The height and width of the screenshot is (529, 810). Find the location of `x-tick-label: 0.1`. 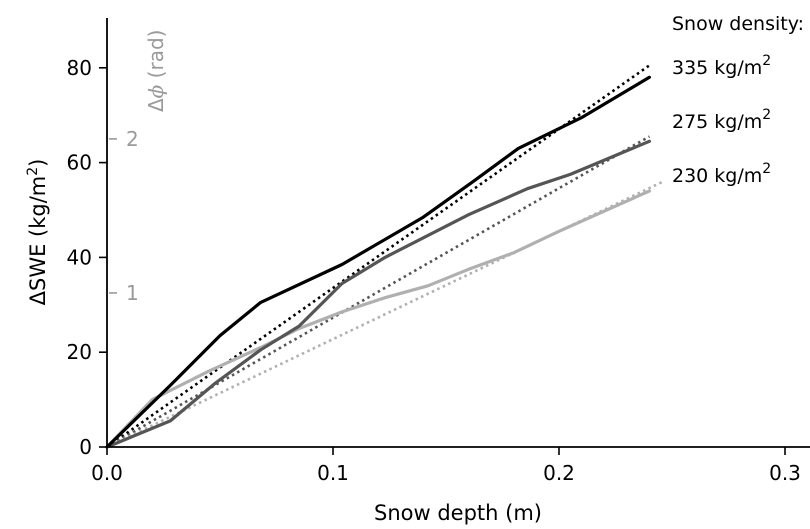

x-tick-label: 0.1 is located at coordinates (333, 473).